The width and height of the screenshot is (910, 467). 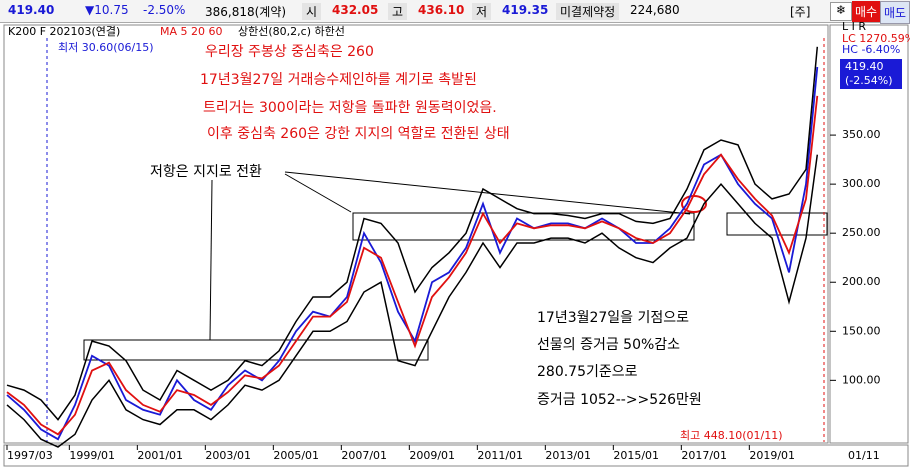 I want to click on x-tick-label: 1999/01, so click(x=92, y=455).